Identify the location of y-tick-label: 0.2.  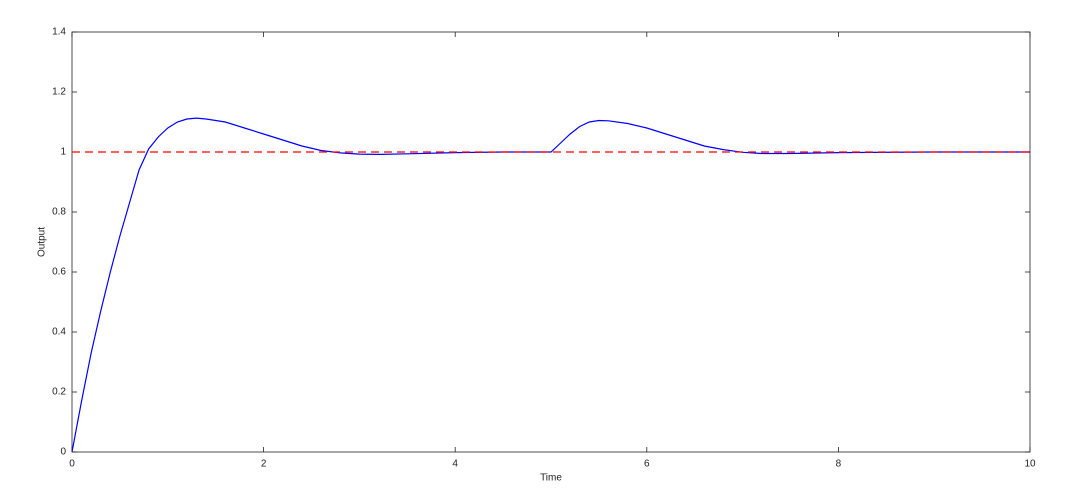
(59, 392).